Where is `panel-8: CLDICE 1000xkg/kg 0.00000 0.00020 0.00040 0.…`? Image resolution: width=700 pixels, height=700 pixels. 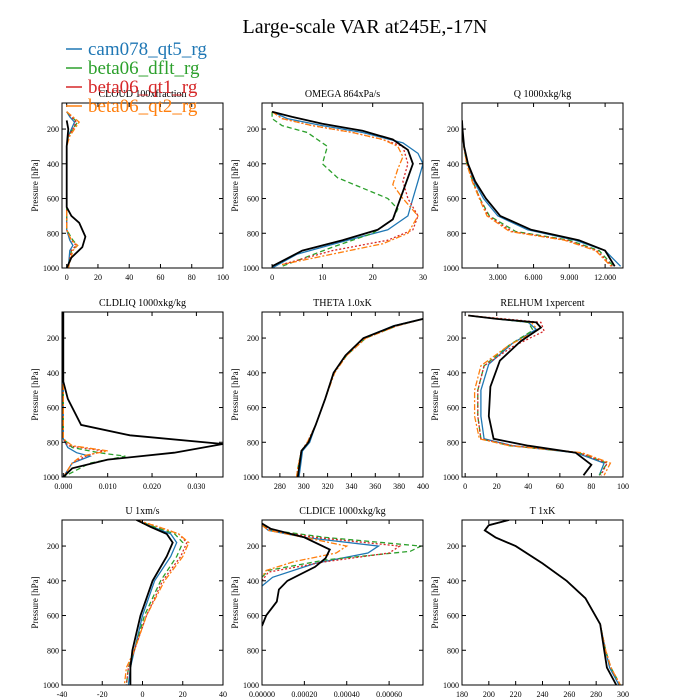 panel-8: CLDICE 1000xkg/kg 0.00000 0.00020 0.00040 0.… is located at coordinates (327, 602).